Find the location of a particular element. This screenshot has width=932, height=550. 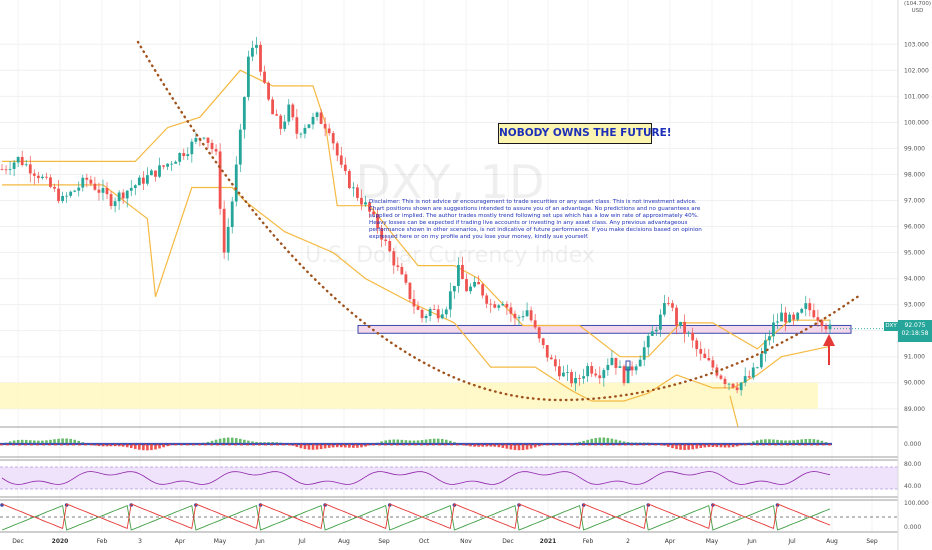

countdown: 02:18:58 is located at coordinates (915, 333).